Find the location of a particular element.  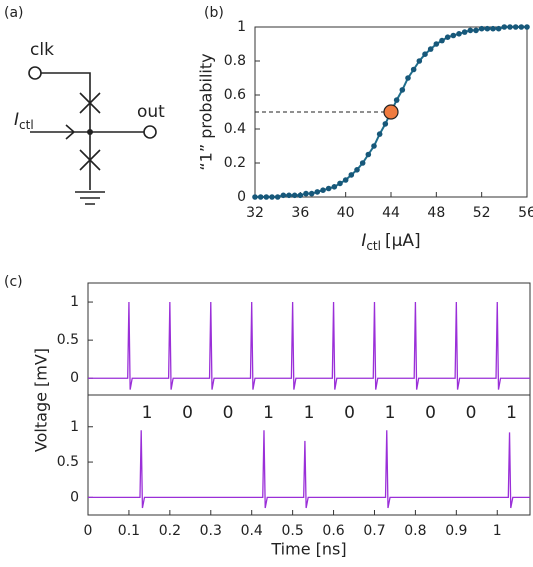

current-label: Ictl is located at coordinates (24, 121).